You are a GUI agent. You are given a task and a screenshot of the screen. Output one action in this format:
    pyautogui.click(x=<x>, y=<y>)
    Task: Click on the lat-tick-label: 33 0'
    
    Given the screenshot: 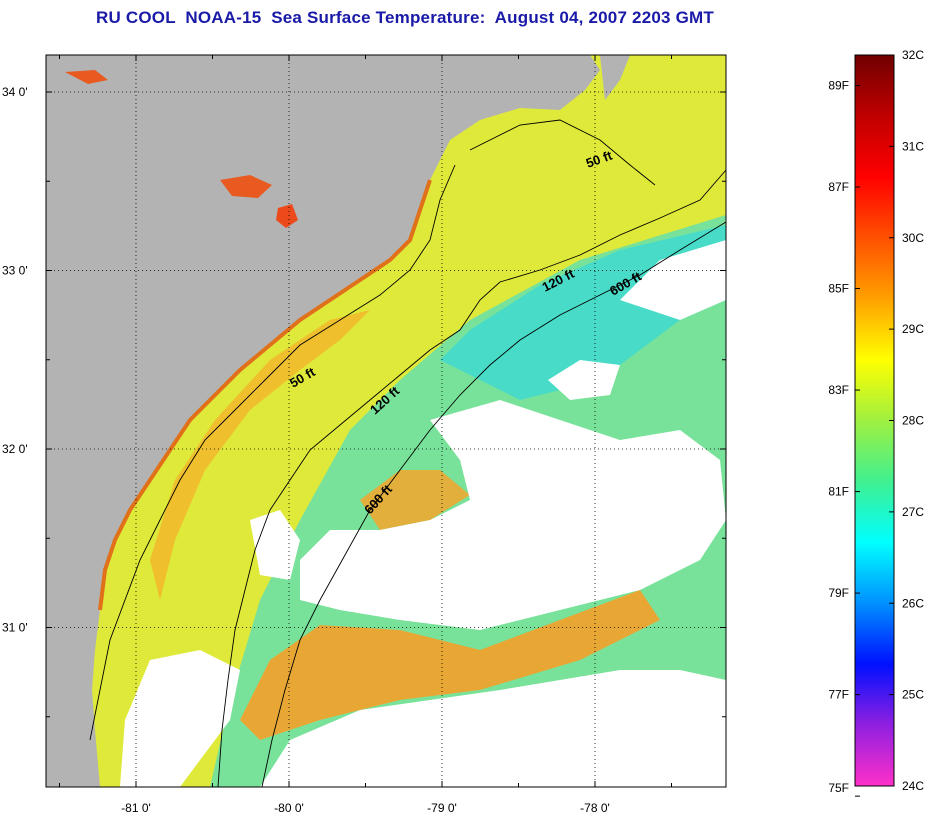 What is the action you would take?
    pyautogui.click(x=15, y=271)
    